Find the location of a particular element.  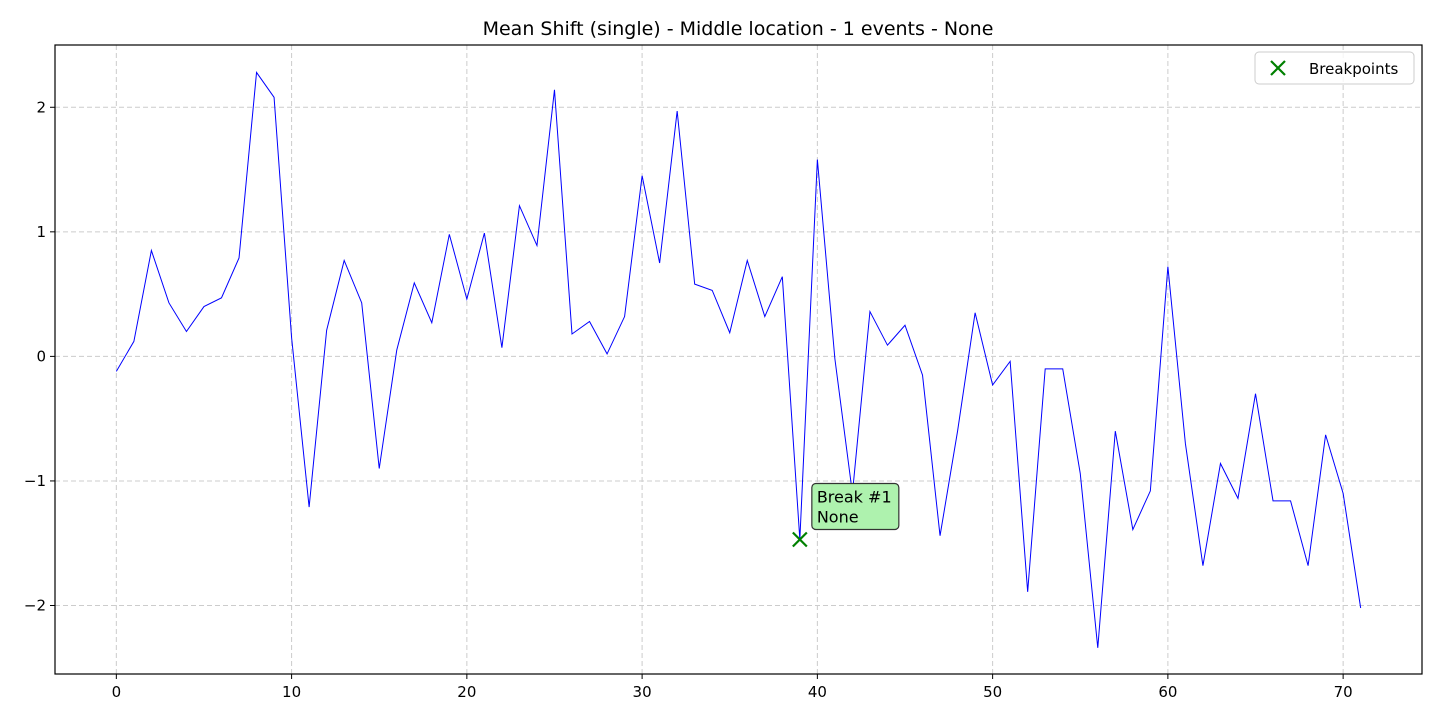

x-tick-label: 30 is located at coordinates (642, 692).